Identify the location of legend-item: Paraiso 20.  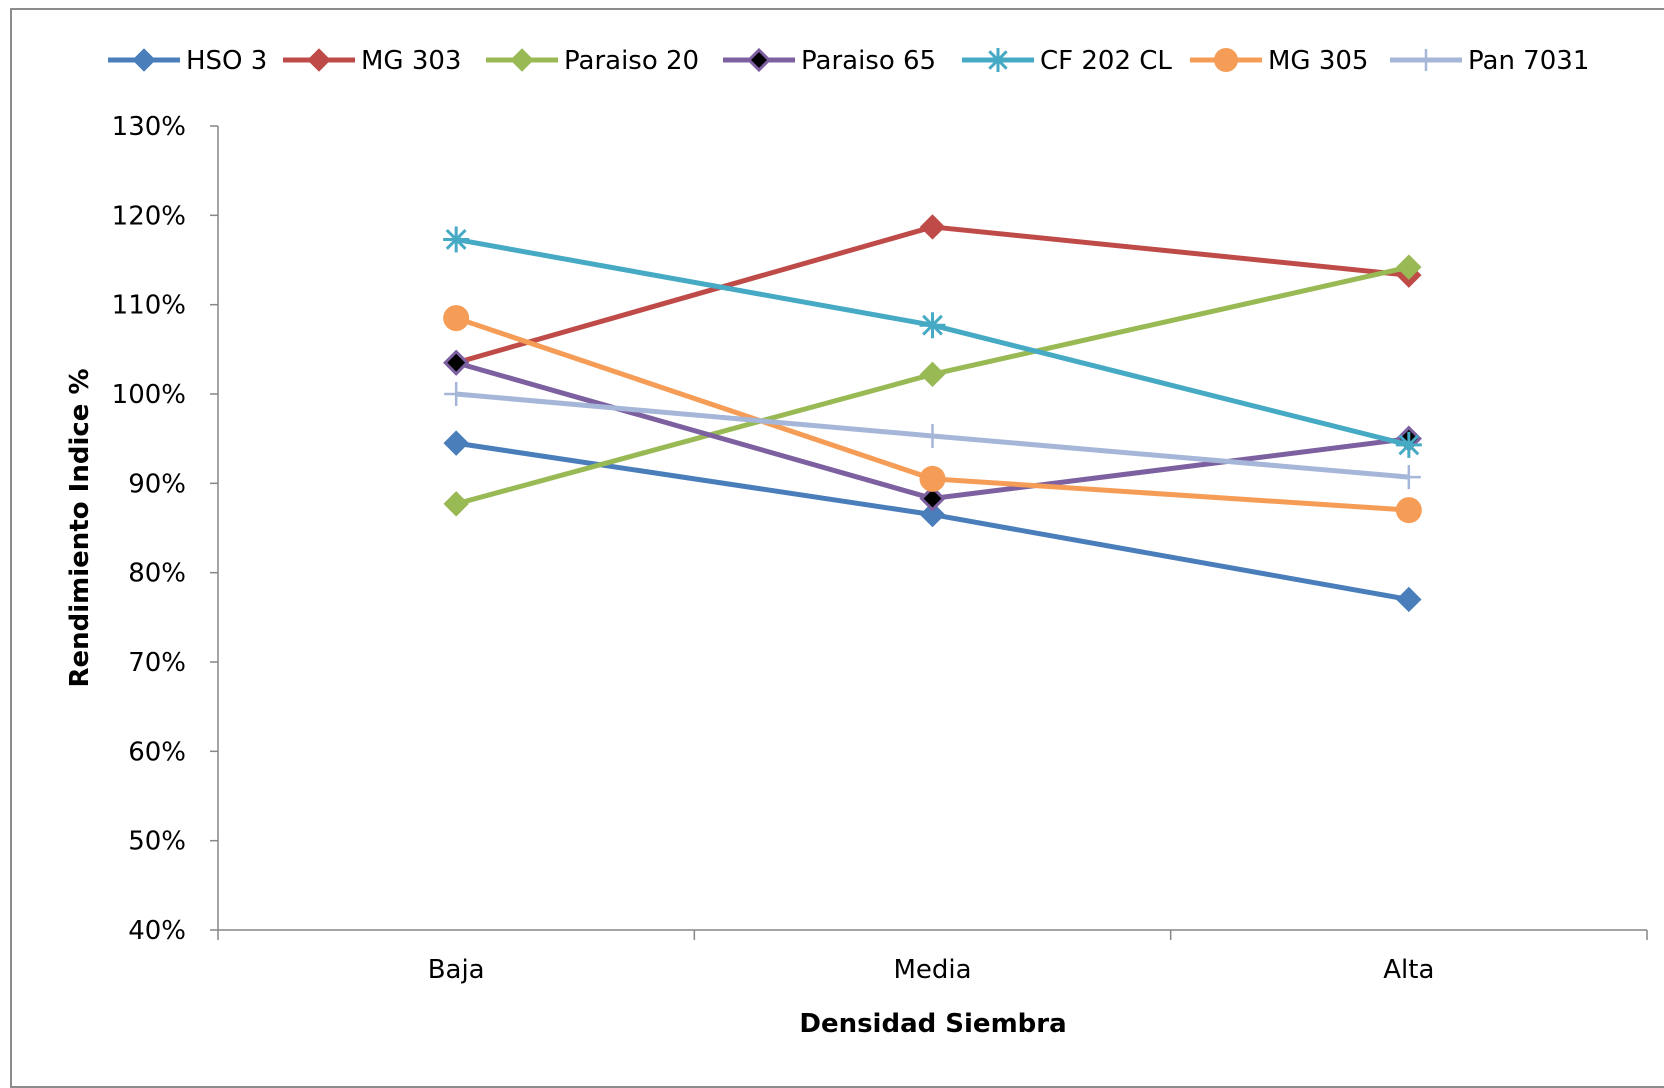
(592, 61).